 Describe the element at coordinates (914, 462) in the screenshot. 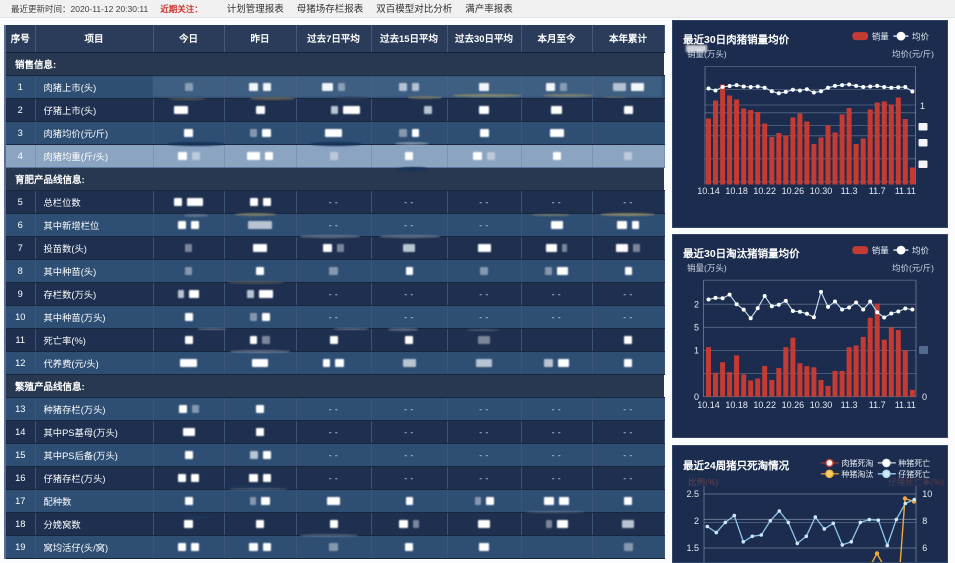

I see `svg-text: 种猪死亡` at that location.